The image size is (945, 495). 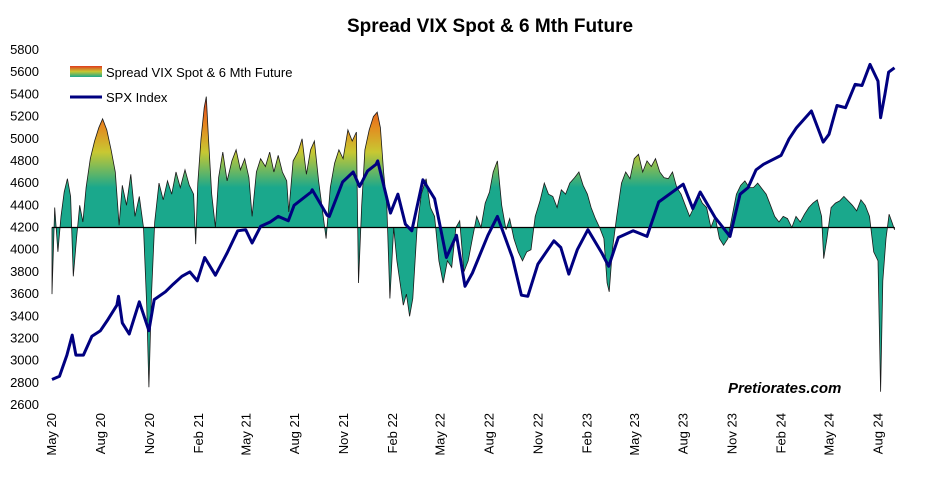 I want to click on y-tick-label: 4200, so click(x=24, y=227).